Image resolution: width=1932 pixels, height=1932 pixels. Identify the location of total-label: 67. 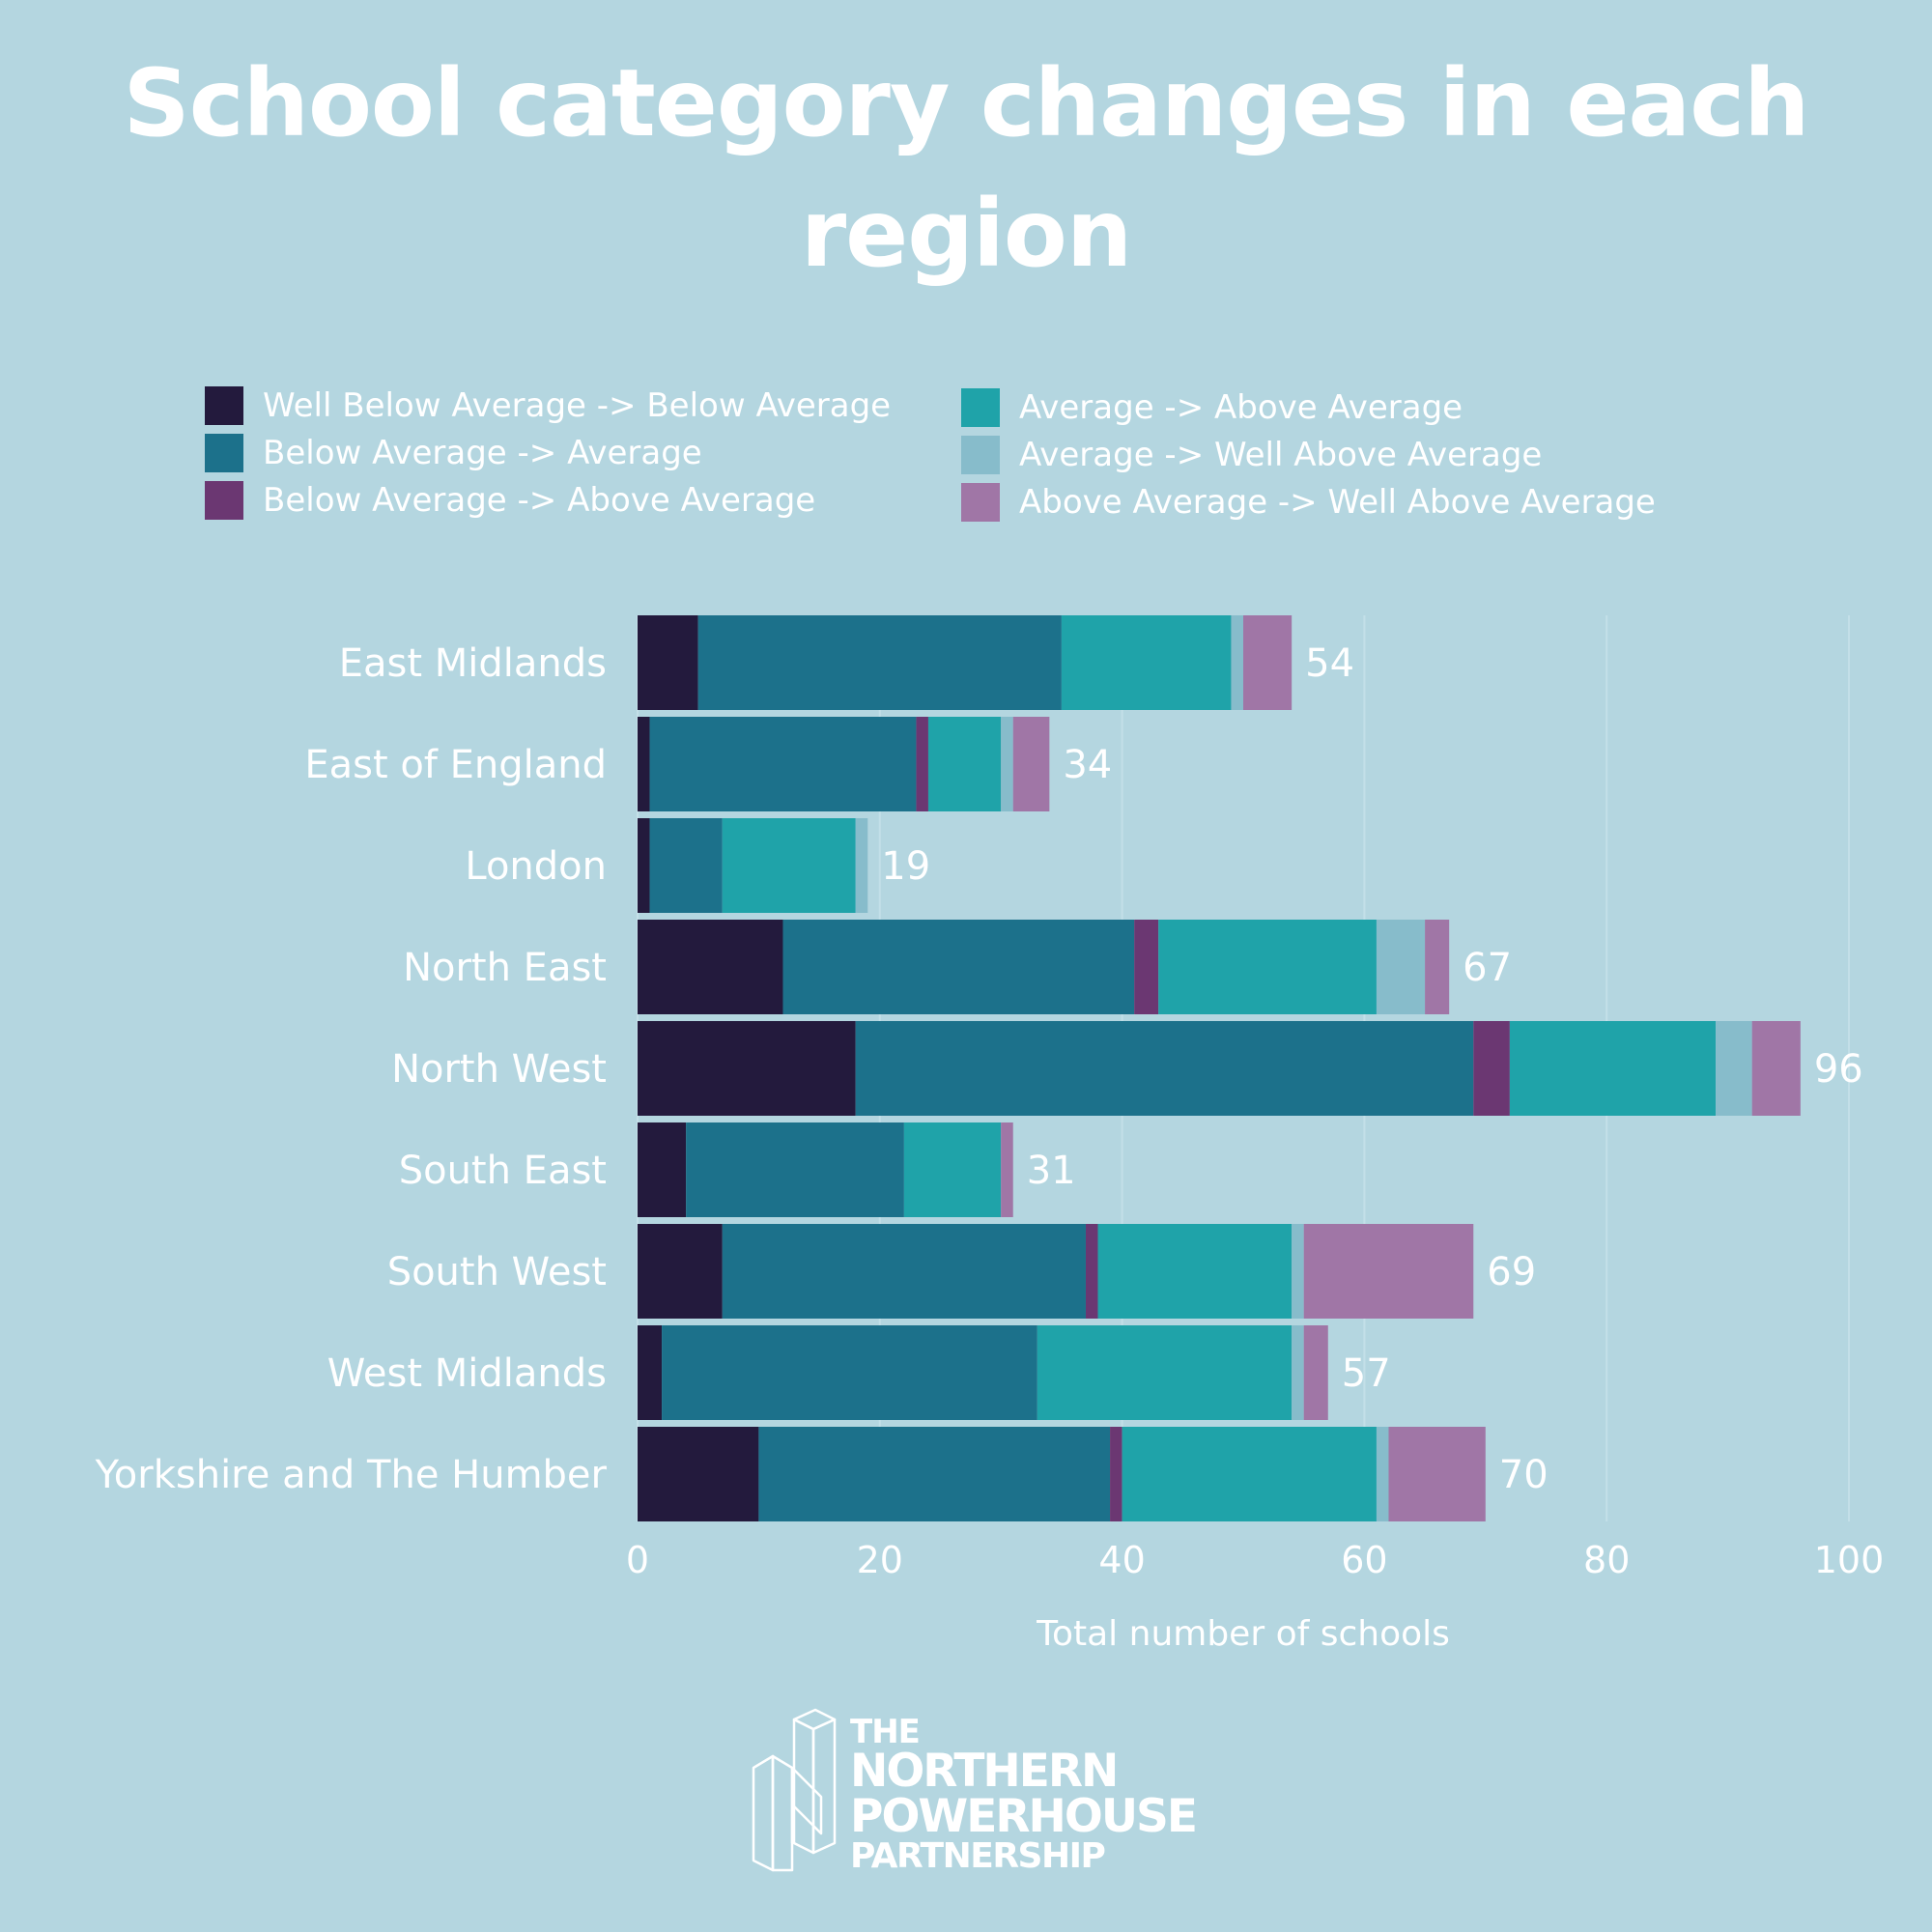
(1487, 968).